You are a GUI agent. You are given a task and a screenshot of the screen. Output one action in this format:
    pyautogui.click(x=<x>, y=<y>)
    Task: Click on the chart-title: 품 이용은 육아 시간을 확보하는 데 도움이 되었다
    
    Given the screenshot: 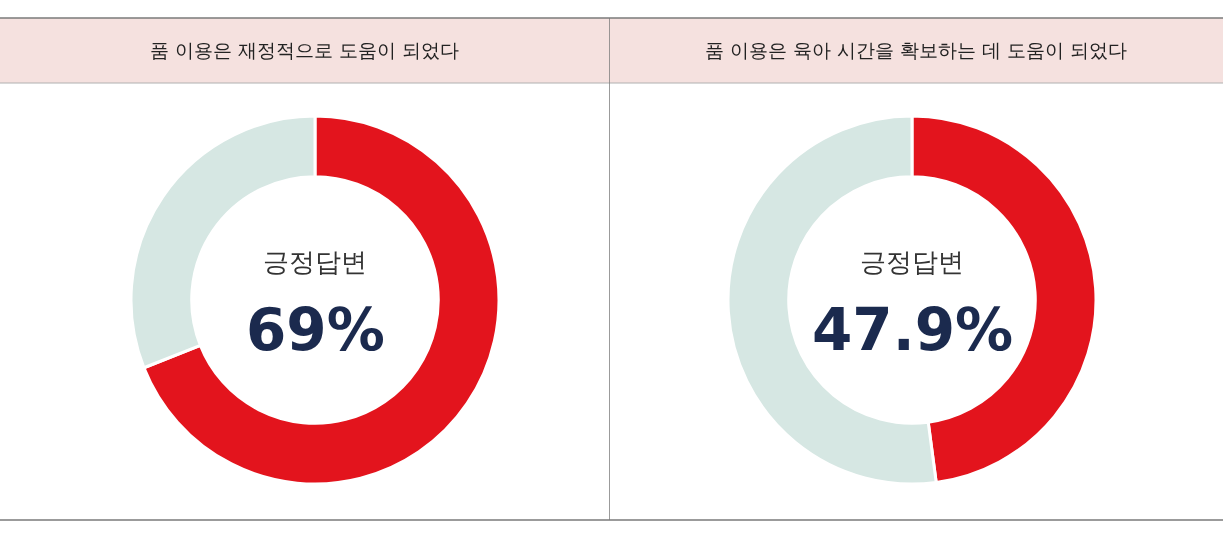 What is the action you would take?
    pyautogui.click(x=916, y=49)
    